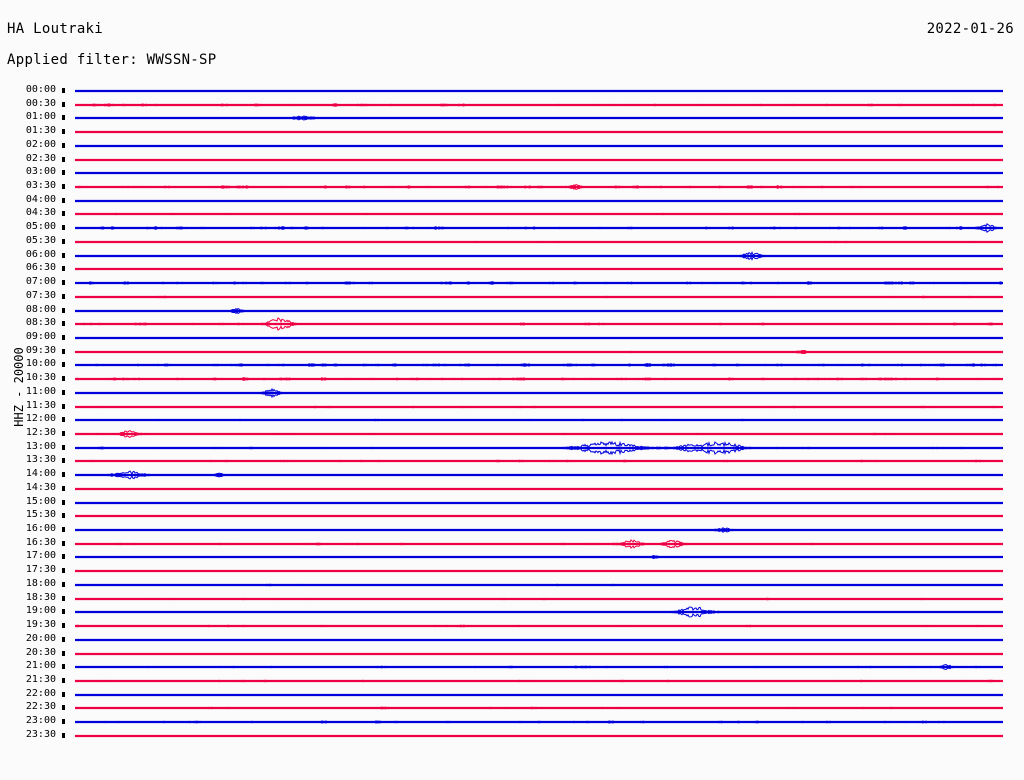  What do you see at coordinates (40, 158) in the screenshot?
I see `row-time-label: 02:30` at bounding box center [40, 158].